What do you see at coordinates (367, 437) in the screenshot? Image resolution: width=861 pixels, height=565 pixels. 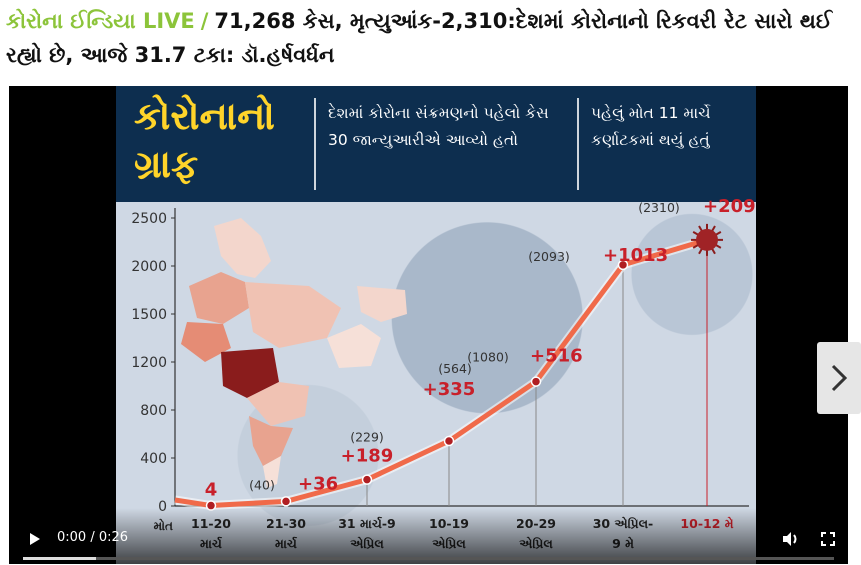 I see `cumulative-label: (229)` at bounding box center [367, 437].